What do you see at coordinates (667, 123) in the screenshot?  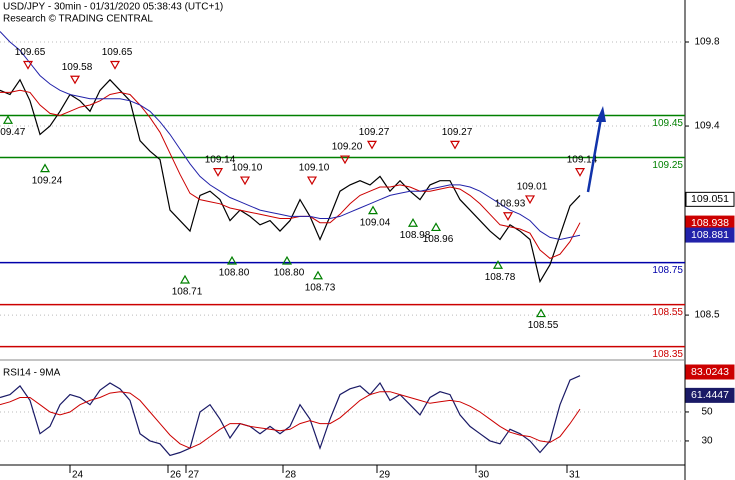 I see `level-label: 109.45` at bounding box center [667, 123].